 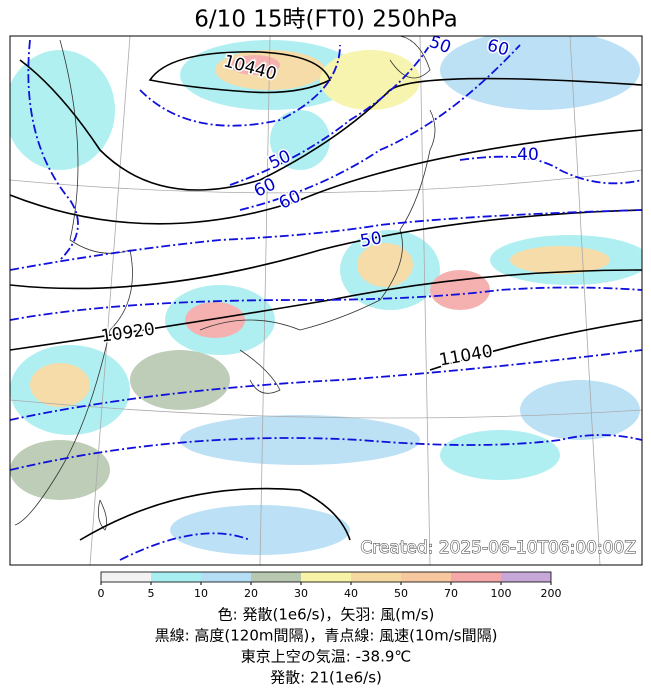 I want to click on colorbar: 0 5 10 20 30 40 50 70 100 200, so click(x=330, y=585).